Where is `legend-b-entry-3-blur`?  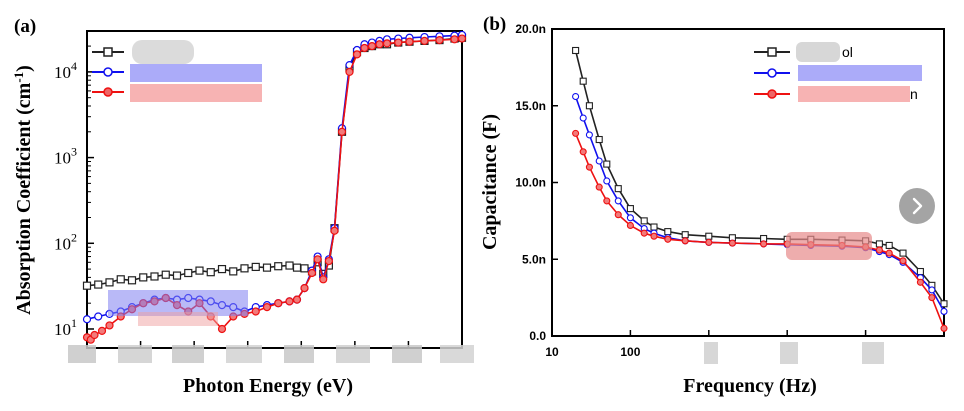
legend-b-entry-3-blur is located at coordinates (854, 94).